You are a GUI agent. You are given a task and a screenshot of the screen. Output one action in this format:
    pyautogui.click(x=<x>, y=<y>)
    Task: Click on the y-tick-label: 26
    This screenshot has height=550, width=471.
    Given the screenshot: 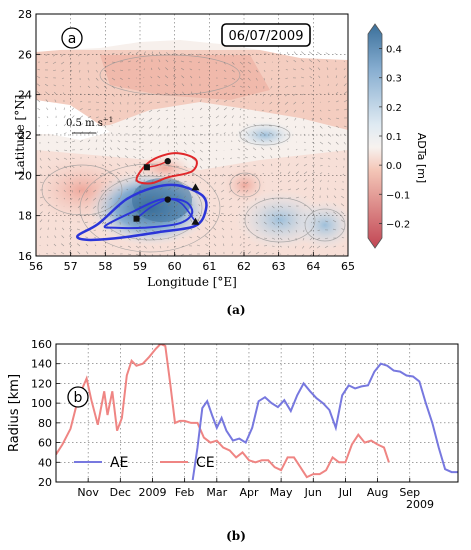 What is the action you would take?
    pyautogui.click(x=25, y=54)
    